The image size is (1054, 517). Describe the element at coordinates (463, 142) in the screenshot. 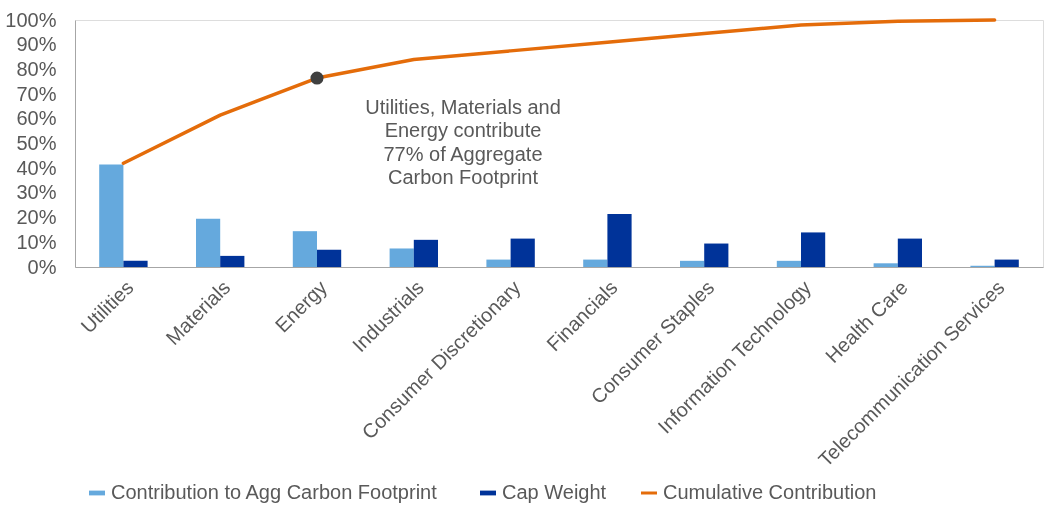

I see `annotation: Utilities, Materials and Energy contribute 77% of Aggregate Carbon Footprint` at that location.